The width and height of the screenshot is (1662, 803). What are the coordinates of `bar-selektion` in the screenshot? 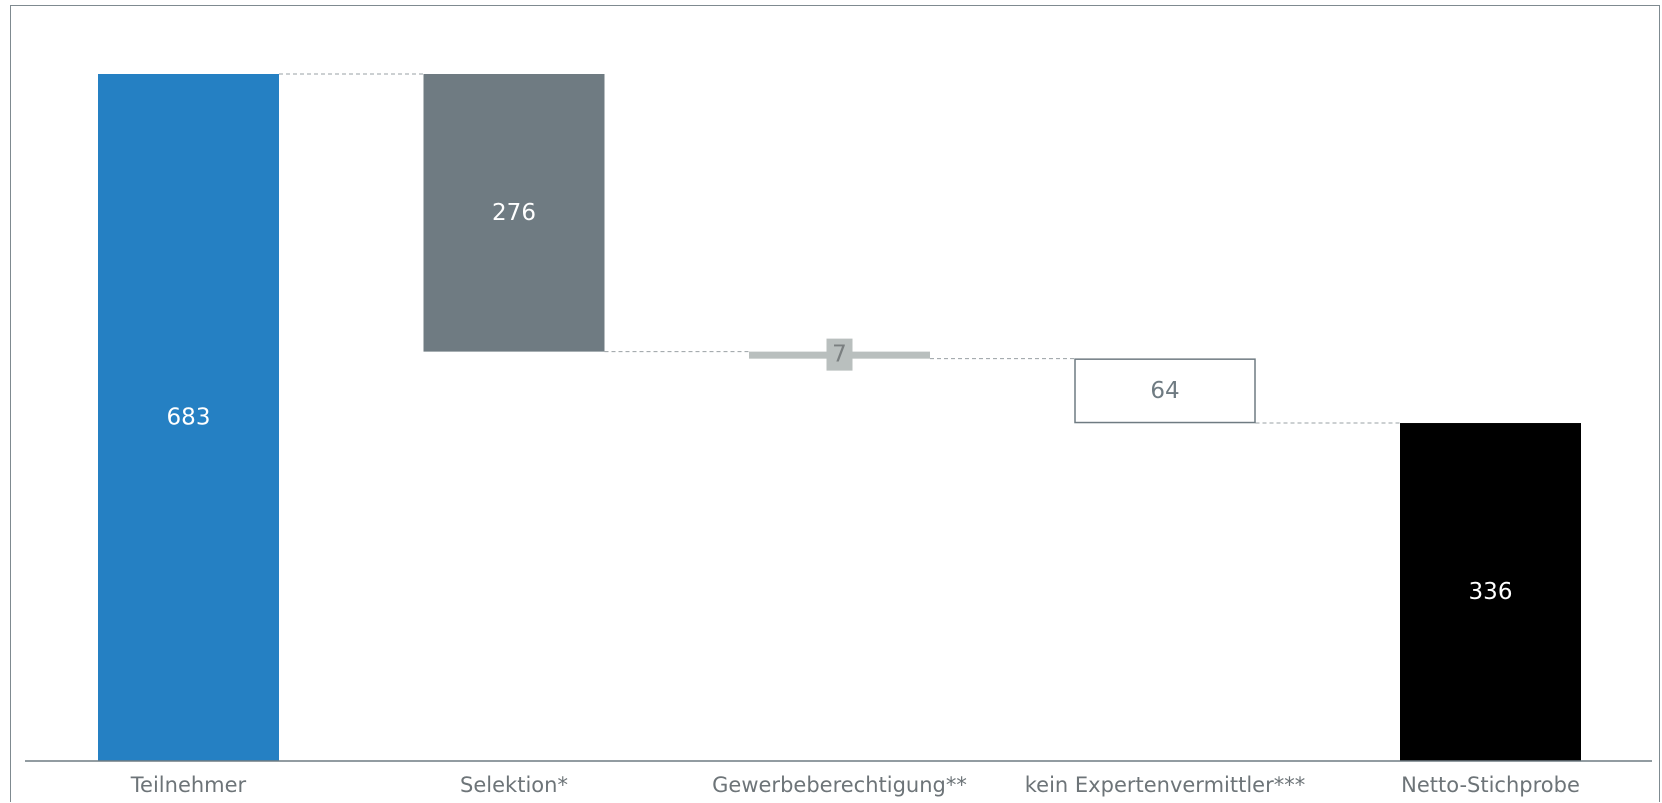 It's located at (514, 213).